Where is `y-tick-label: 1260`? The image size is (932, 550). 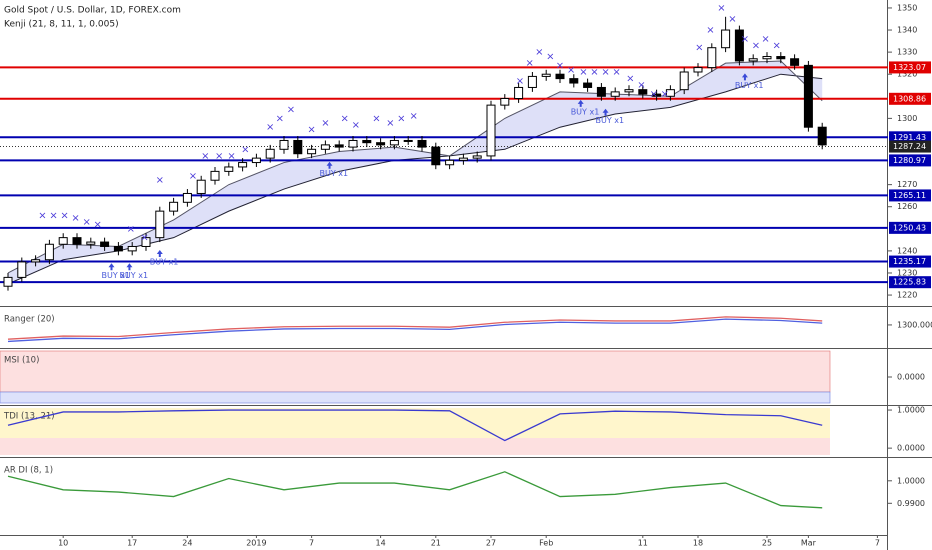
y-tick-label: 1260 is located at coordinates (907, 206).